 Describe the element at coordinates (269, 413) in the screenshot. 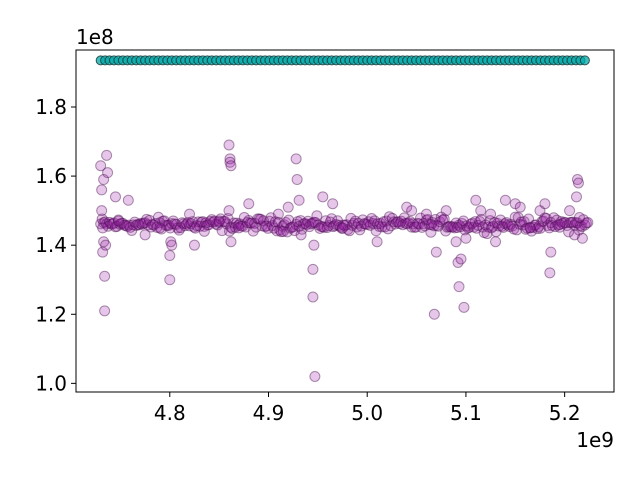

I see `x-tick-label: 4.9` at that location.